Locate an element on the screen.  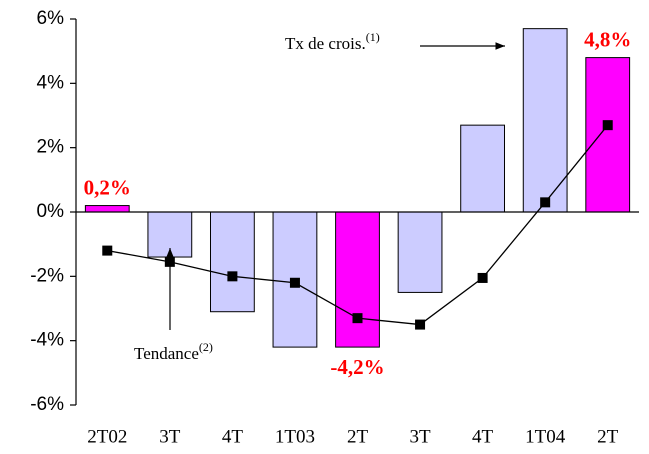
value-label: 4,8% is located at coordinates (607, 39).